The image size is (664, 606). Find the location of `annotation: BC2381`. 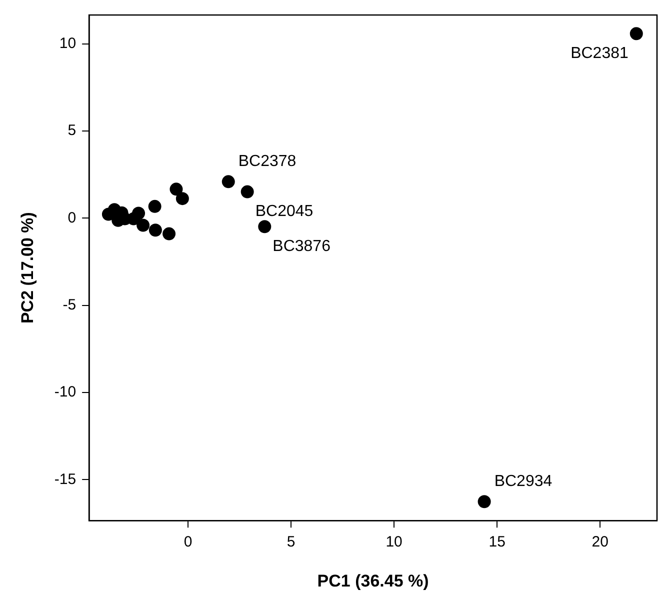

annotation: BC2381 is located at coordinates (599, 53).